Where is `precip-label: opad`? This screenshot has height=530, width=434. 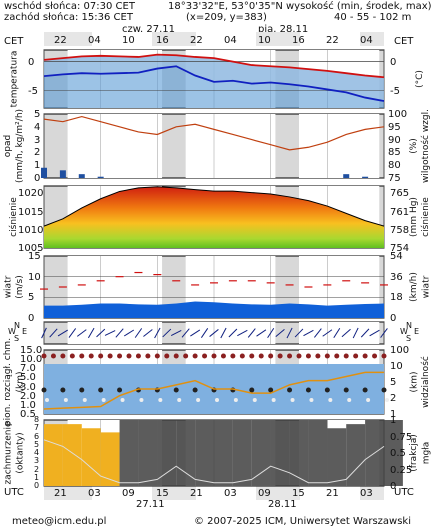
precip-label: opad is located at coordinates (8, 146).